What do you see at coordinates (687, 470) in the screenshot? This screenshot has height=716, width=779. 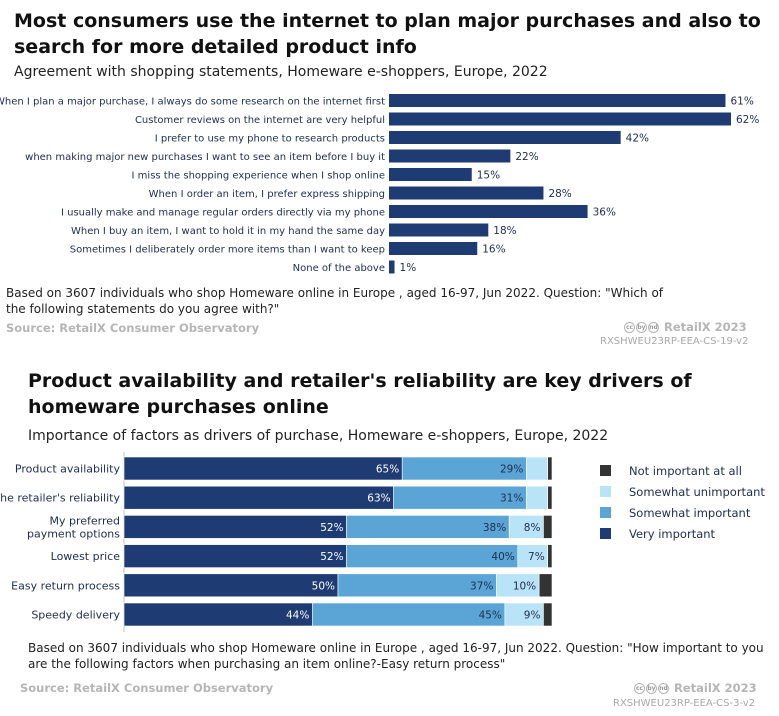 I see `legend-item: Not important at all` at bounding box center [687, 470].